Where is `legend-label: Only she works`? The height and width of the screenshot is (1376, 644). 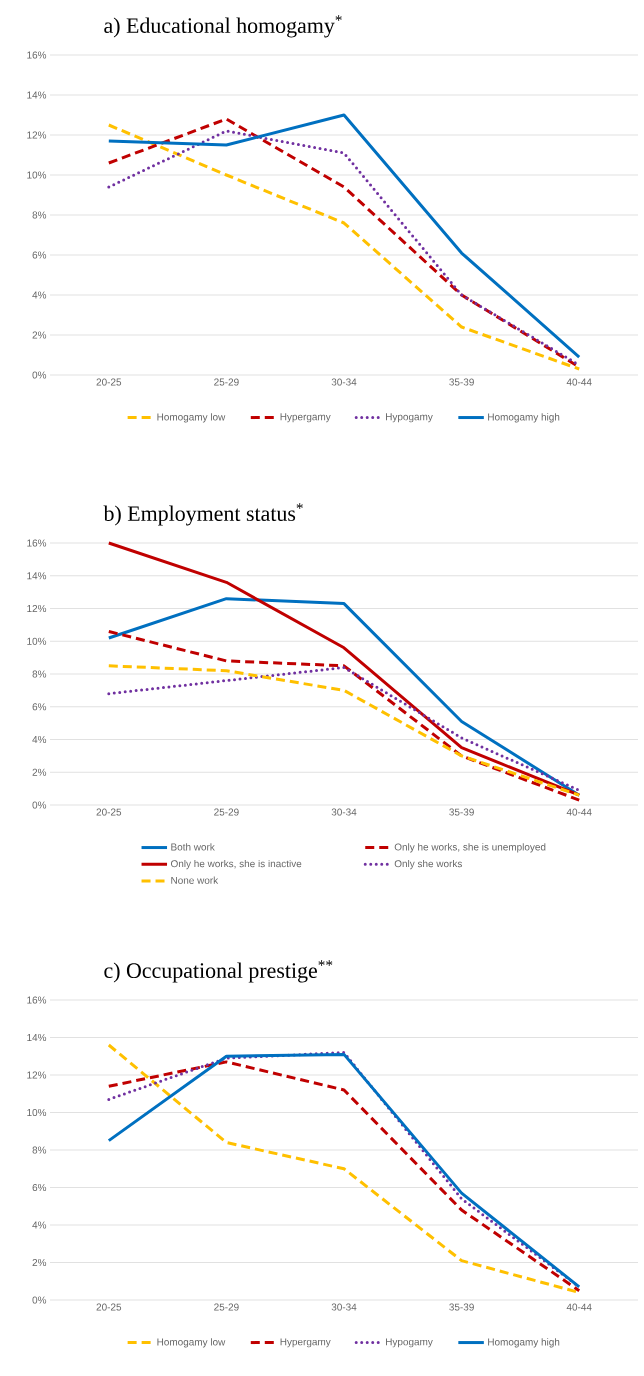
legend-label: Only she works is located at coordinates (428, 864).